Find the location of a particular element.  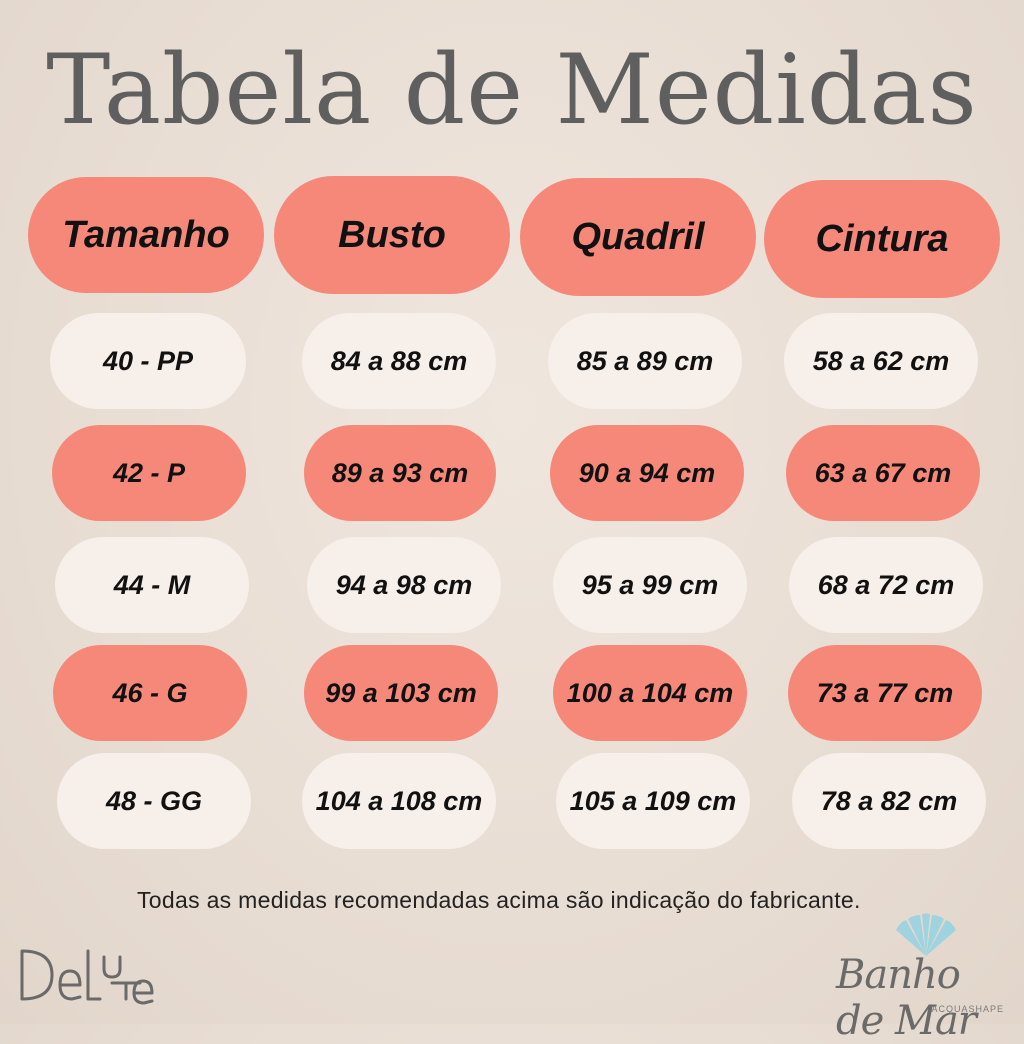

cell-quadril-row4: 100 a 104 cm is located at coordinates (650, 693).